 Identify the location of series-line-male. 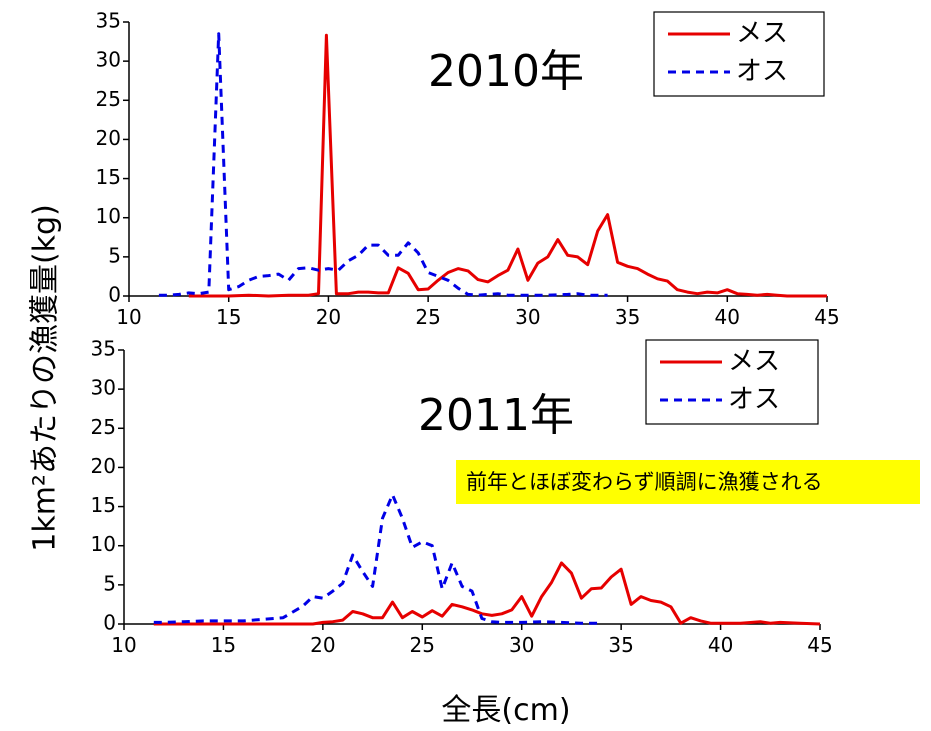
(377, 559).